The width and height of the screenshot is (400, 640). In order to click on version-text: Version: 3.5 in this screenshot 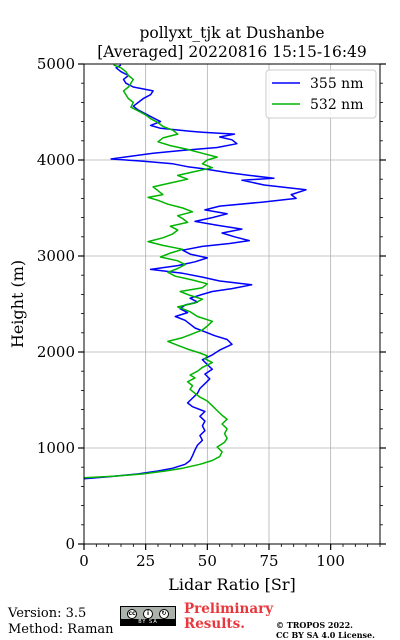, I will do `click(47, 613)`.